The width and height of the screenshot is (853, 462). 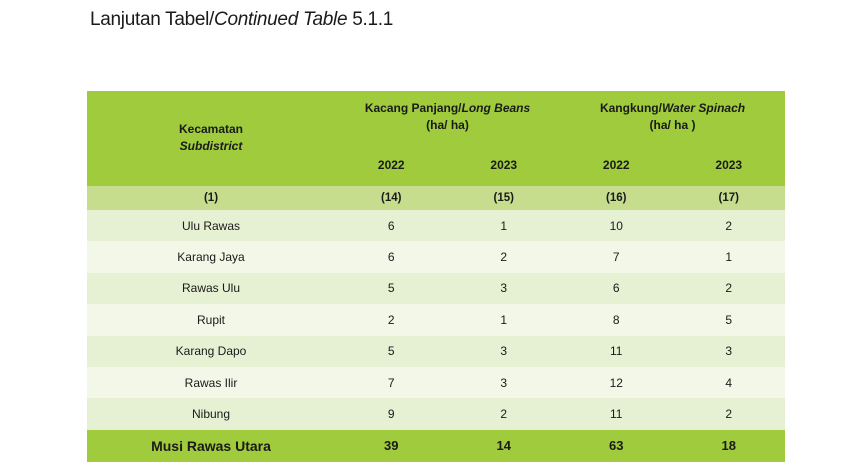 I want to click on title-italic: Continued Table, so click(x=281, y=19).